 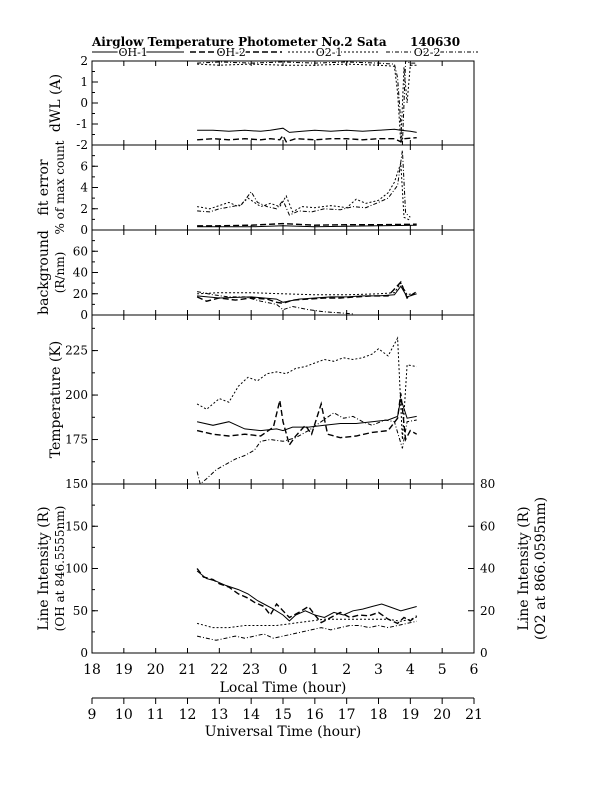 I want to click on y-axis-title: background, so click(x=44, y=272).